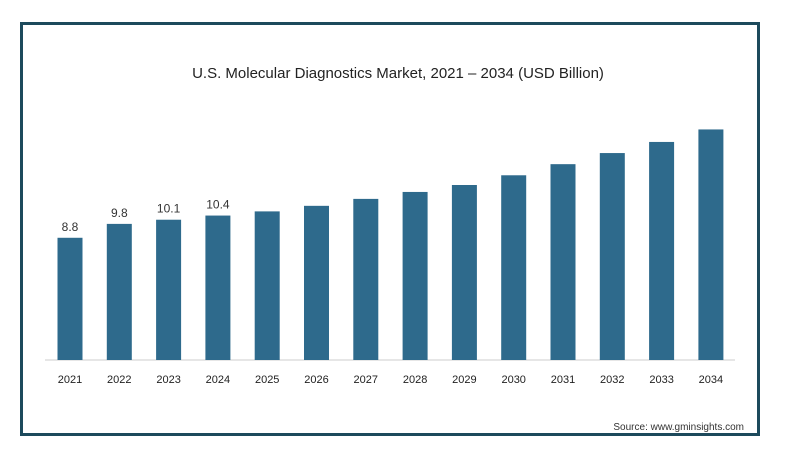  Describe the element at coordinates (514, 267) in the screenshot. I see `bar-2030` at that location.